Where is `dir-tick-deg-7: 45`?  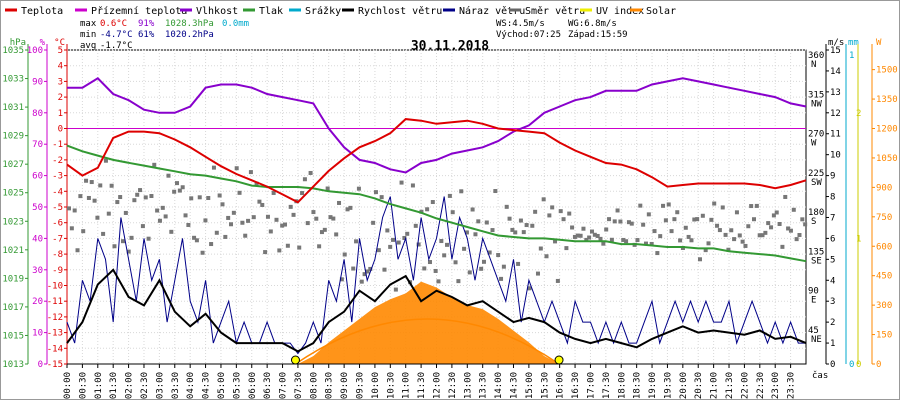 dir-tick-deg-7: 45 is located at coordinates (813, 331).